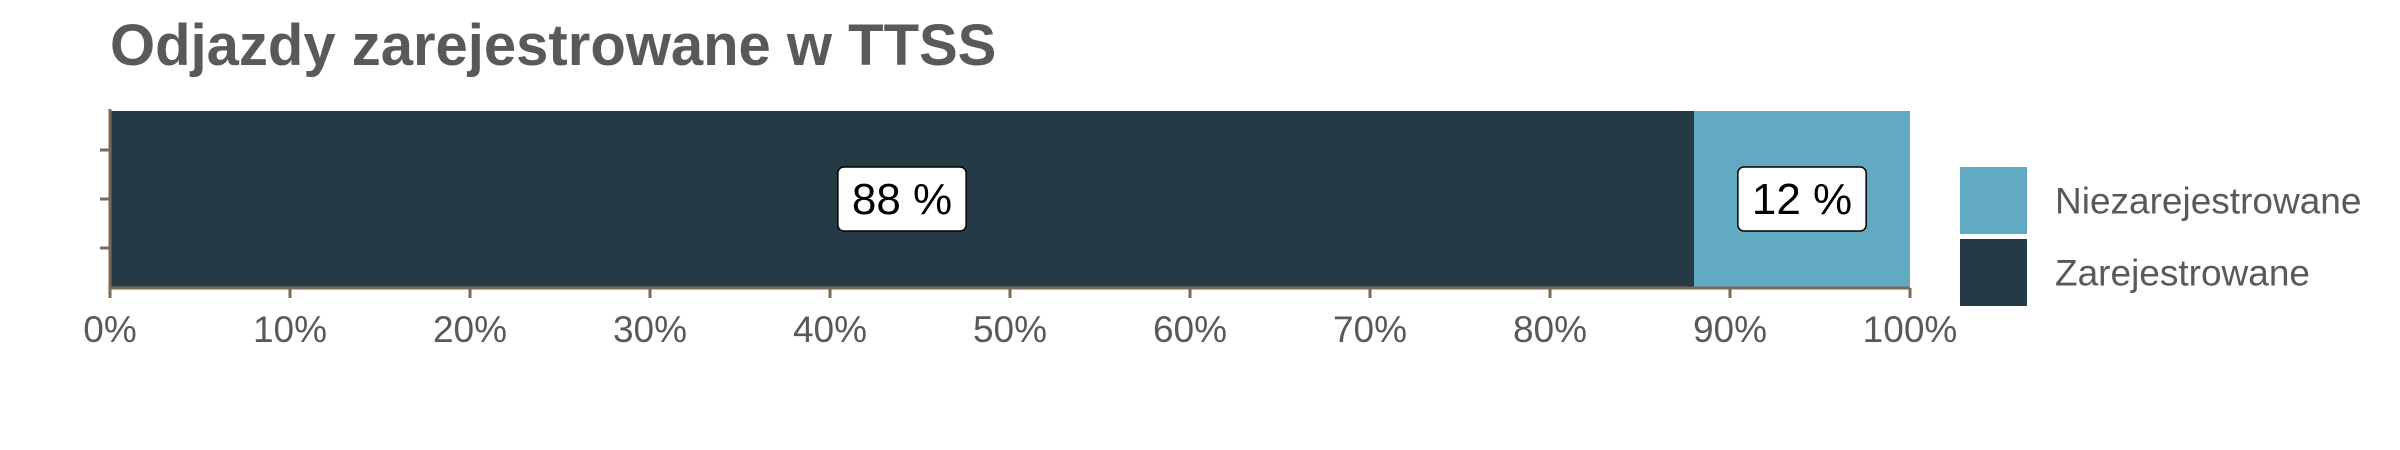  I want to click on legend-label: Zarejestrowane, so click(2182, 273).